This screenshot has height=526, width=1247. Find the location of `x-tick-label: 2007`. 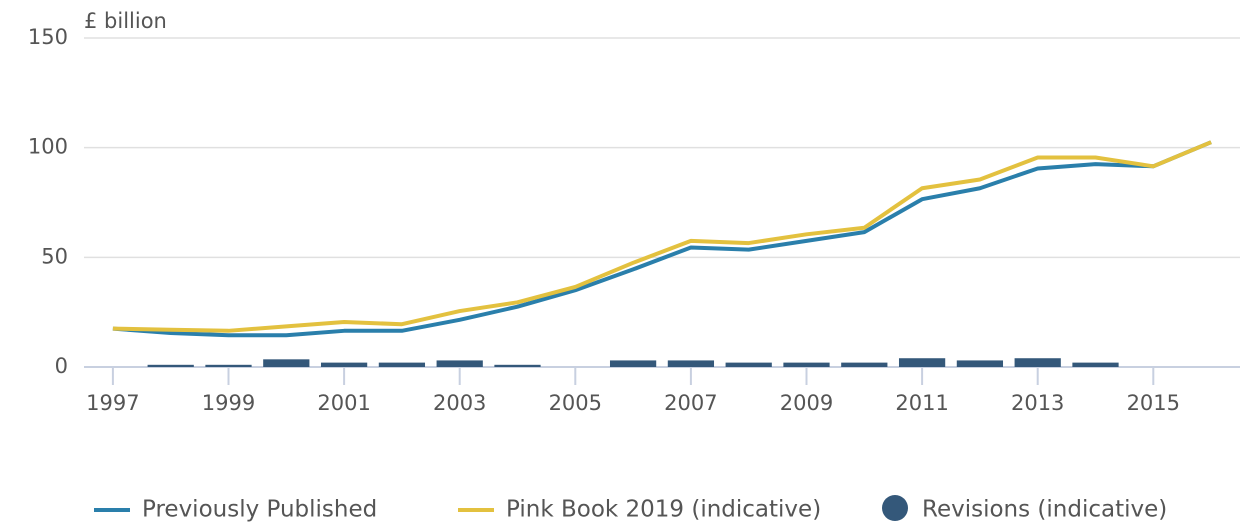

x-tick-label: 2007 is located at coordinates (690, 403).